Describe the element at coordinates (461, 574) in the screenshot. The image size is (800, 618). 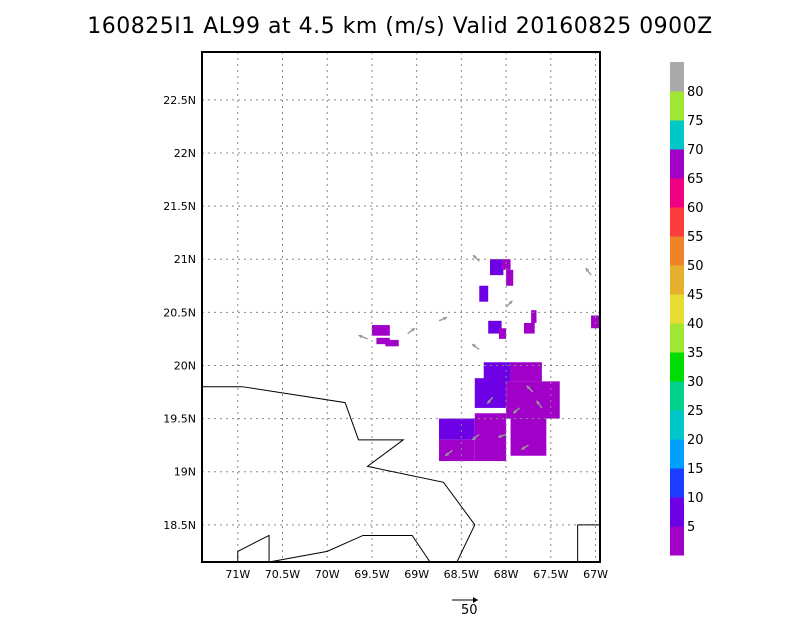
I see `longitude-tick-label: 68.5W` at that location.